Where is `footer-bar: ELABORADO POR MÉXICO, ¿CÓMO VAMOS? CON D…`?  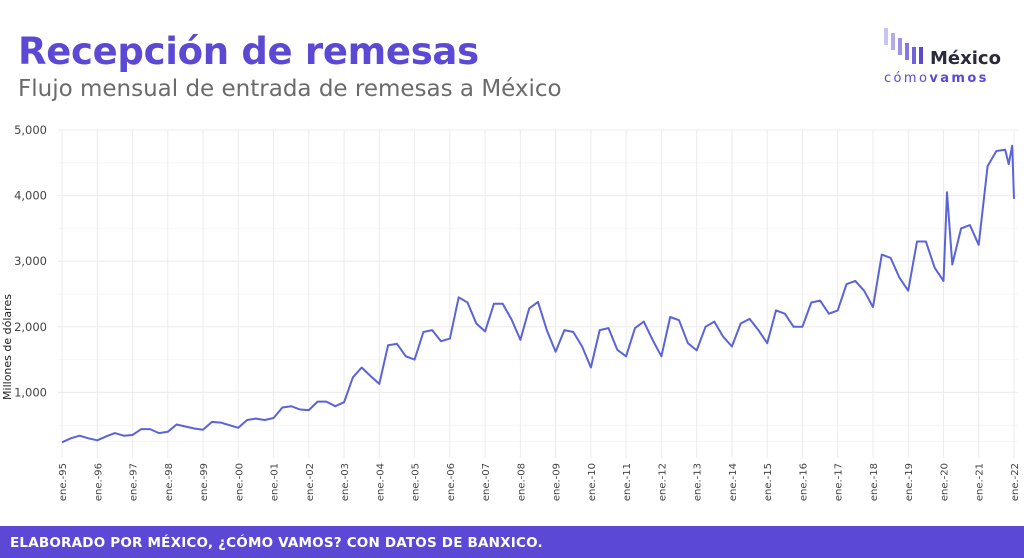
footer-bar: ELABORADO POR MÉXICO, ¿CÓMO VAMOS? CON D… is located at coordinates (512, 542).